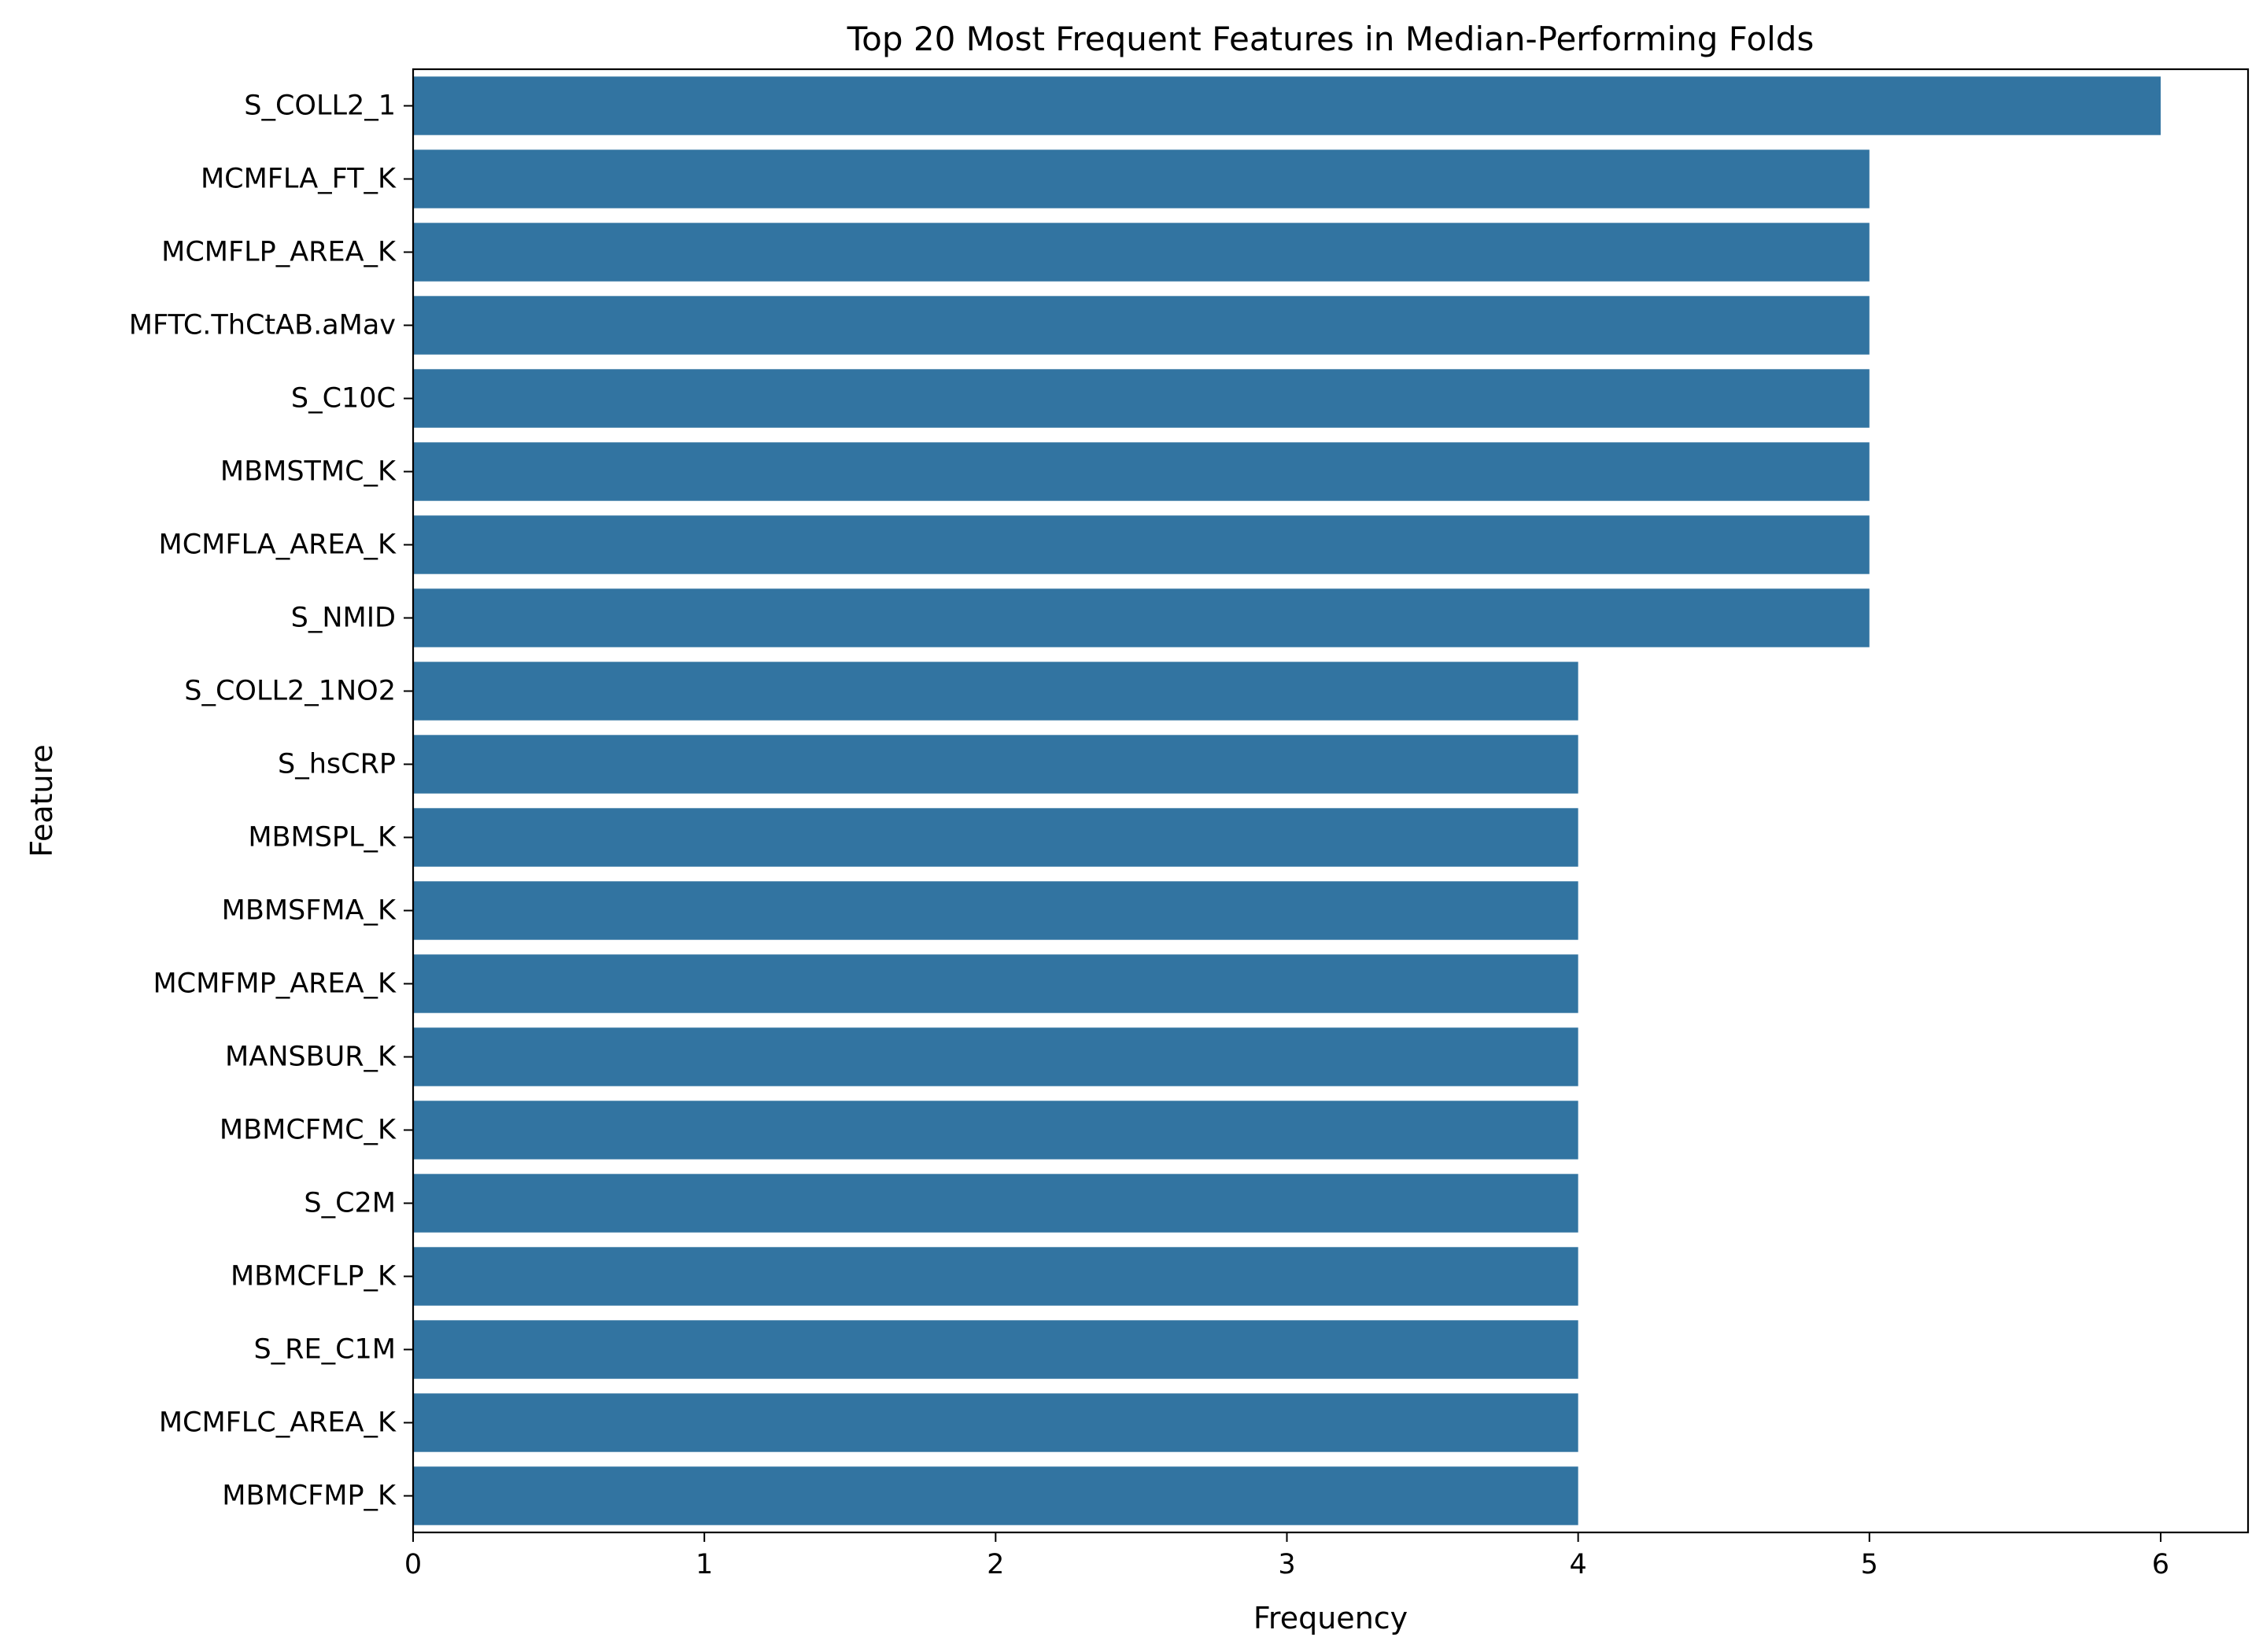 The image size is (2263, 1652). I want to click on bar-MANSBUR_K, so click(996, 1056).